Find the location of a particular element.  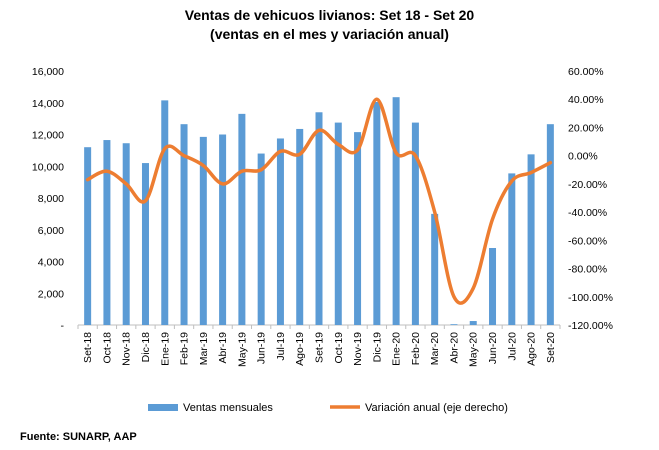

y-right-tick-label: -60.00% is located at coordinates (587, 241).